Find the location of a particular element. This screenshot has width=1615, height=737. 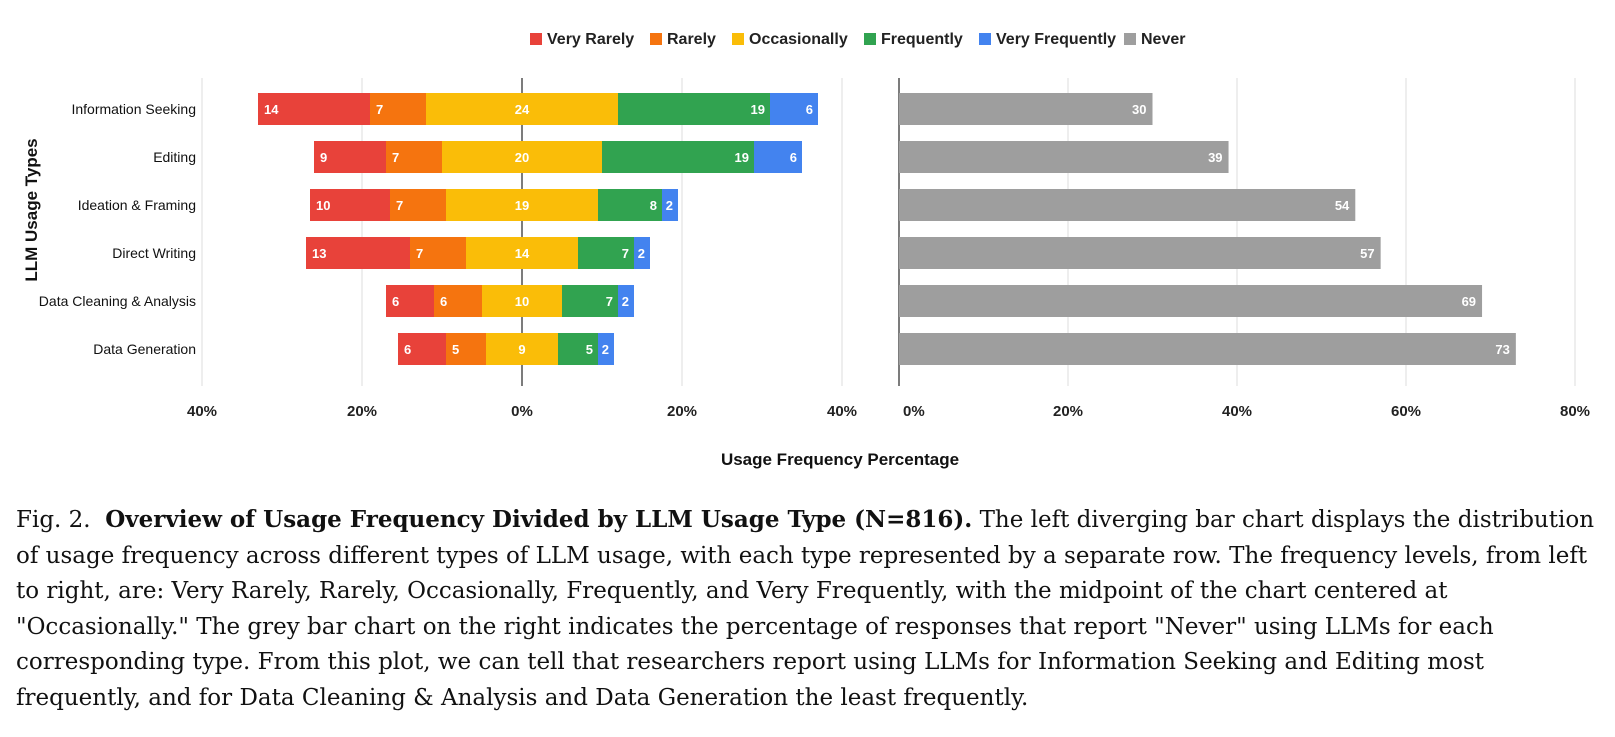

bar-never-information-seeking is located at coordinates (1026, 109).